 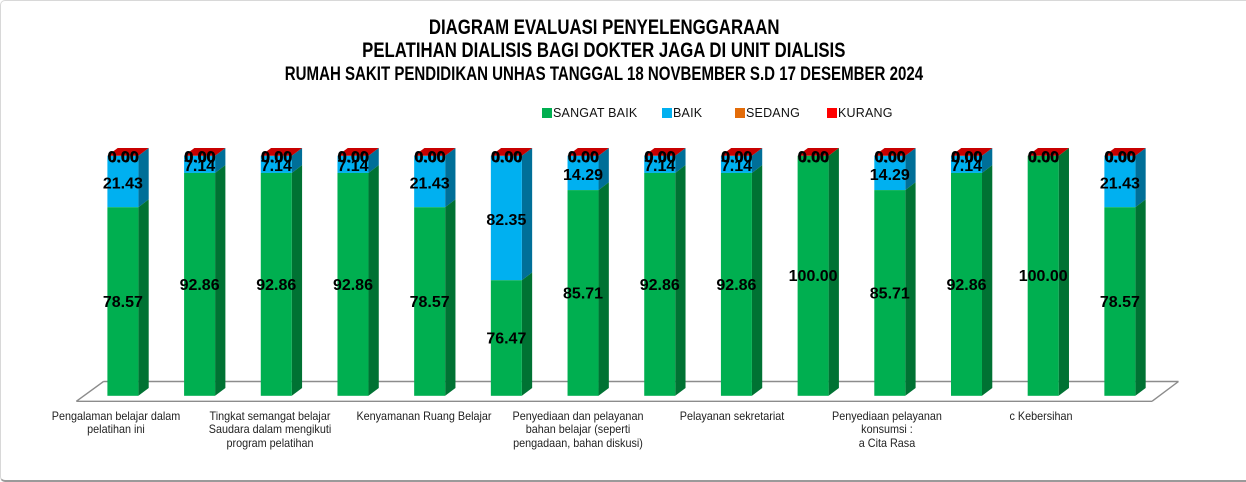 What do you see at coordinates (506, 338) in the screenshot?
I see `svg-text: 76.47` at bounding box center [506, 338].